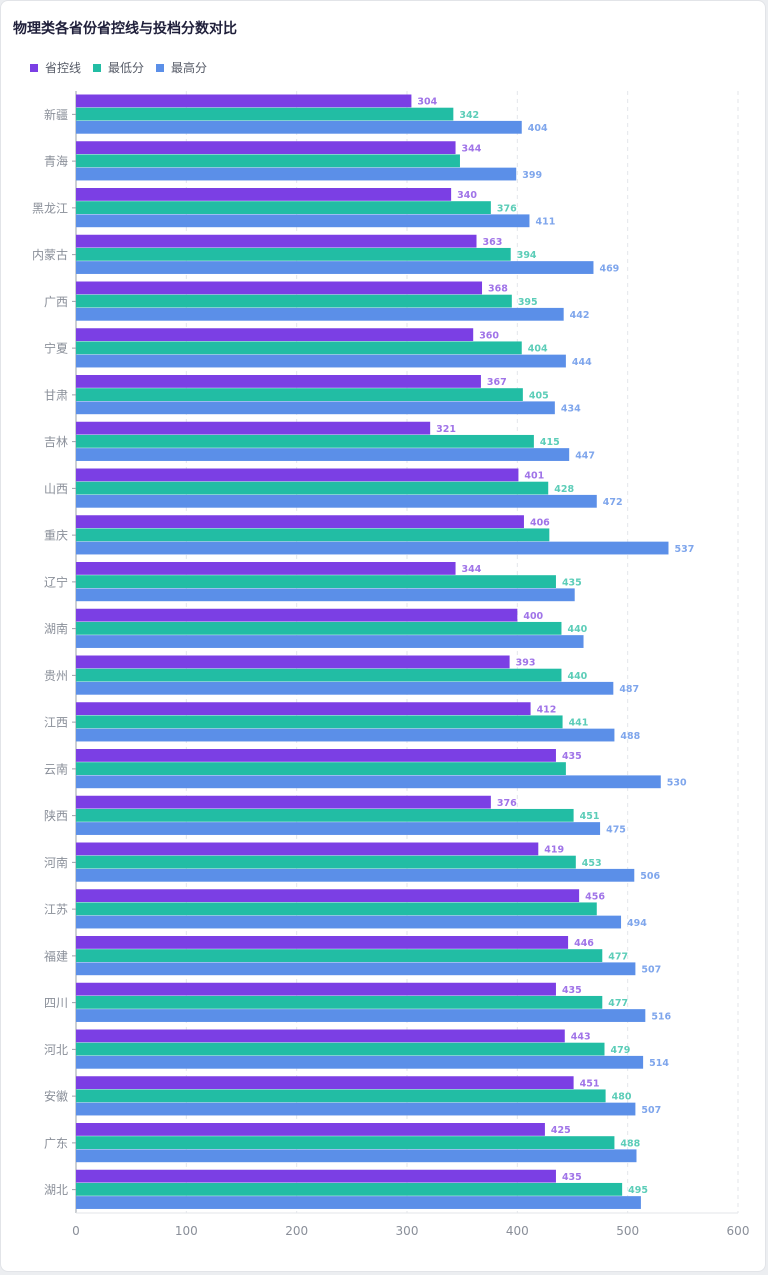 The width and height of the screenshot is (768, 1275). Describe the element at coordinates (638, 1190) in the screenshot. I see `data-label-series-1-23: 495` at that location.